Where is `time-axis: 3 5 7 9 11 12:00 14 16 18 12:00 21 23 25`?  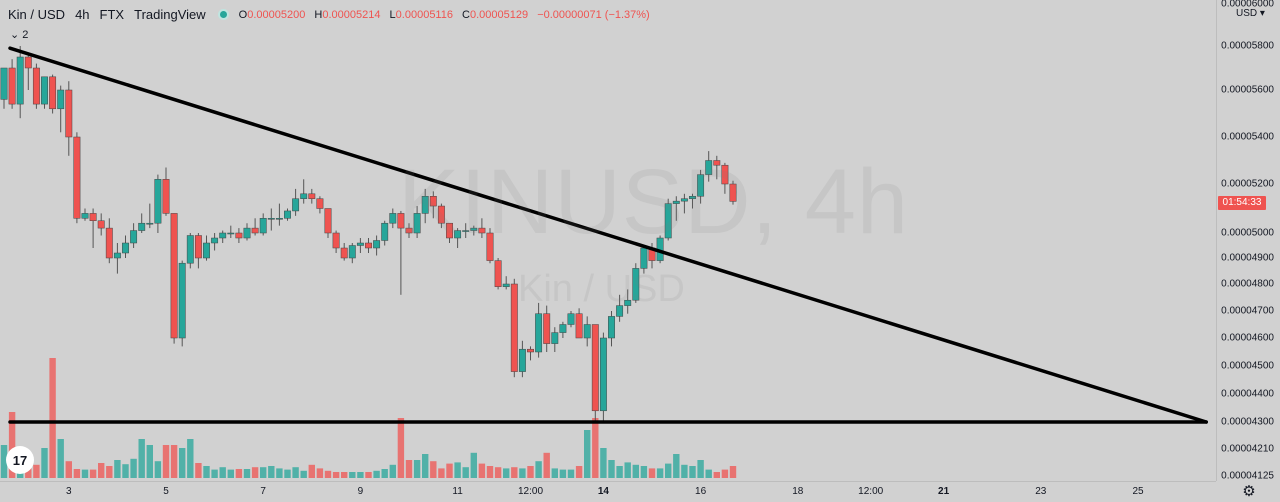
time-axis: 3 5 7 9 11 12:00 14 16 18 12:00 21 23 25 is located at coordinates (608, 491).